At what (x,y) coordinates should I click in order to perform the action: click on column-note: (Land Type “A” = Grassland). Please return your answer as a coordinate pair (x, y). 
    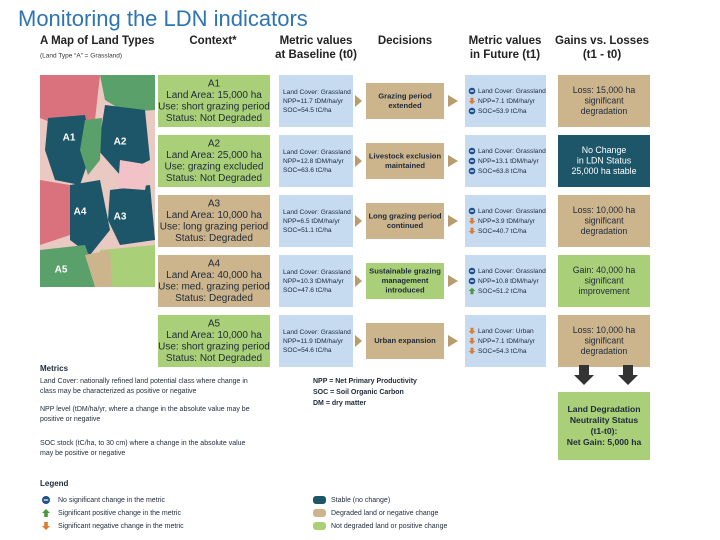
    Looking at the image, I should click on (81, 56).